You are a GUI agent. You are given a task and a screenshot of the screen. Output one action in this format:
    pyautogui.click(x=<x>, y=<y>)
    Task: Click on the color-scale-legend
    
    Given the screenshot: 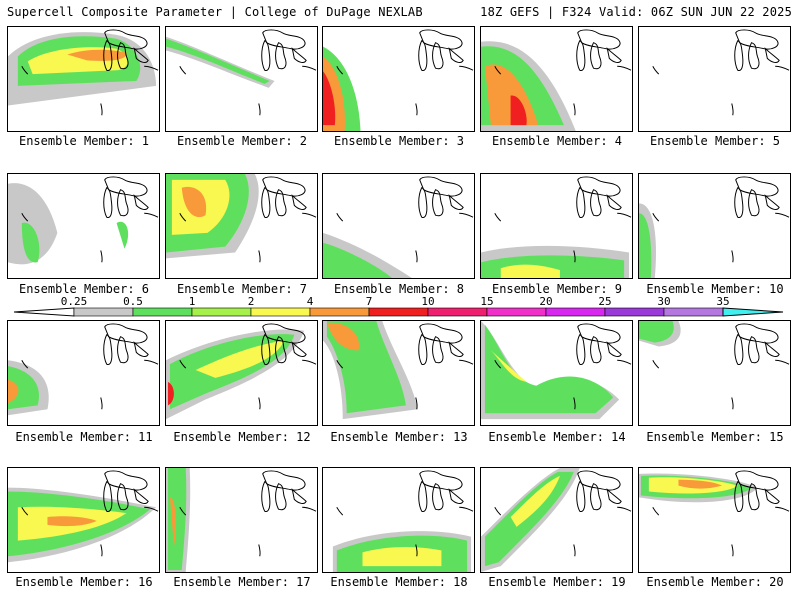 What is the action you would take?
    pyautogui.click(x=398, y=312)
    